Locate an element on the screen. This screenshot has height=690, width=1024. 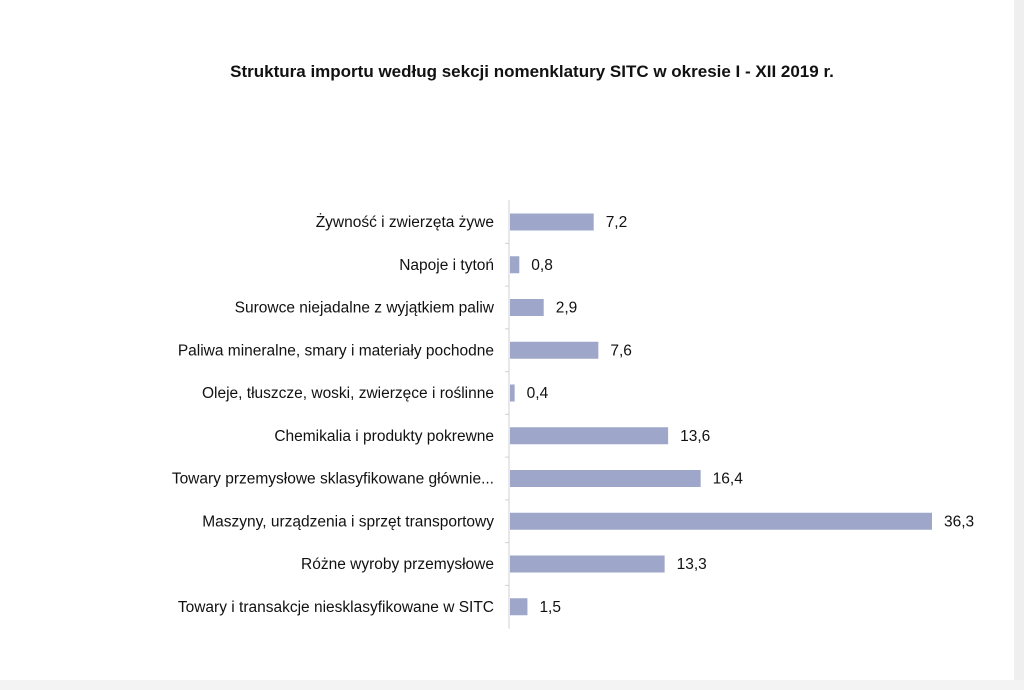
value-label: 7,6 is located at coordinates (621, 350).